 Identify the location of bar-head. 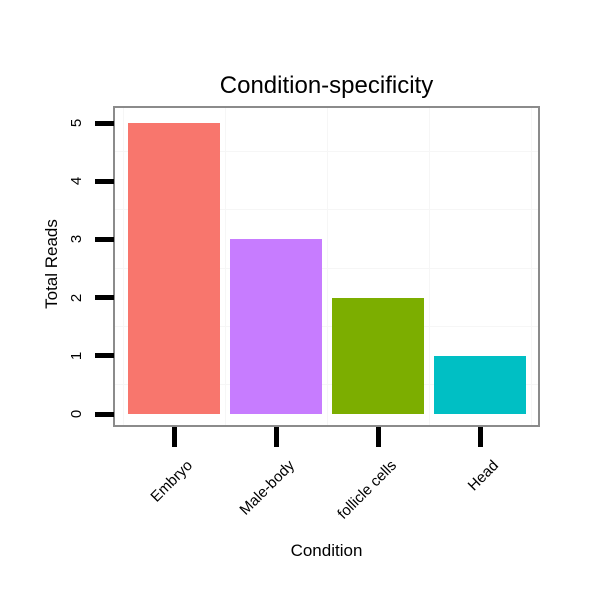
(480, 384).